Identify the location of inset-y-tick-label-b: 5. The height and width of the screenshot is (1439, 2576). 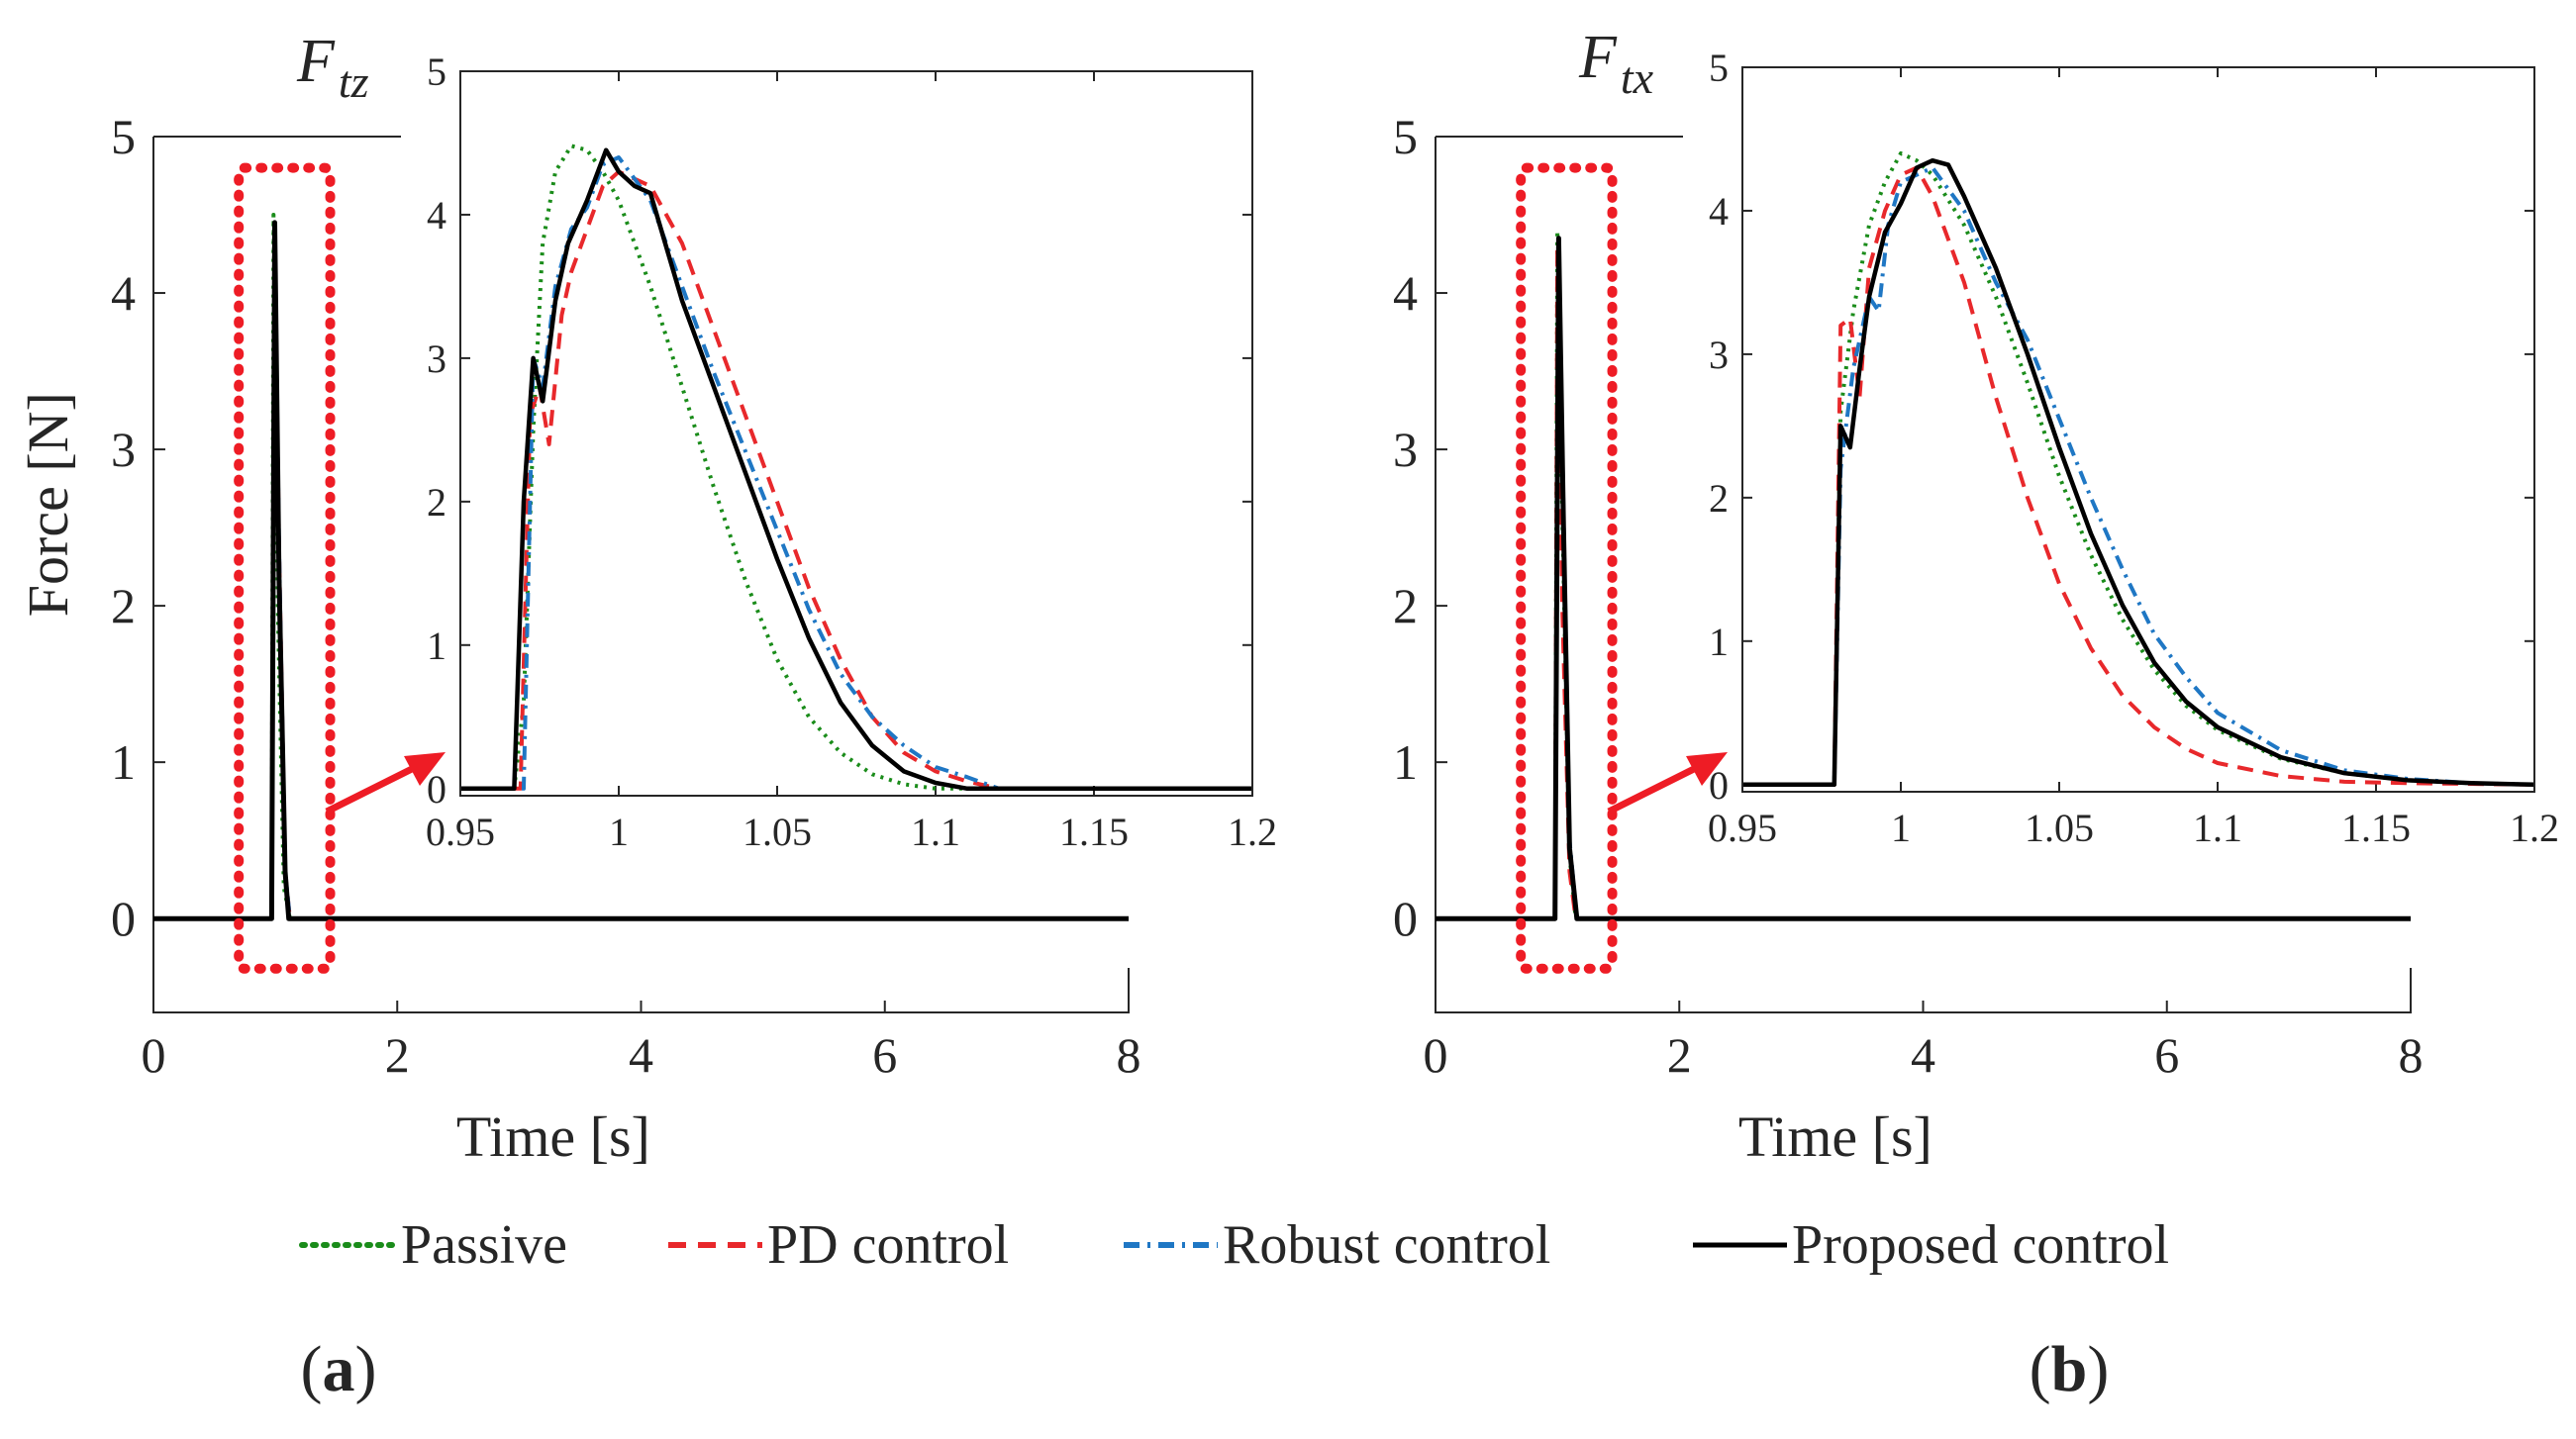
(1719, 68).